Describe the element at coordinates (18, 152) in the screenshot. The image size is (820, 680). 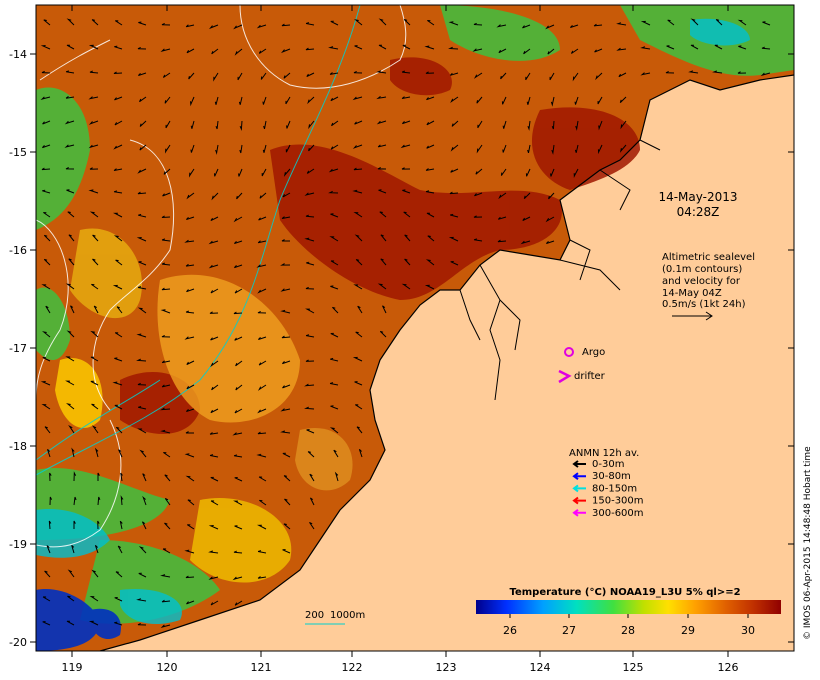
I see `y-tick-label: -15` at that location.